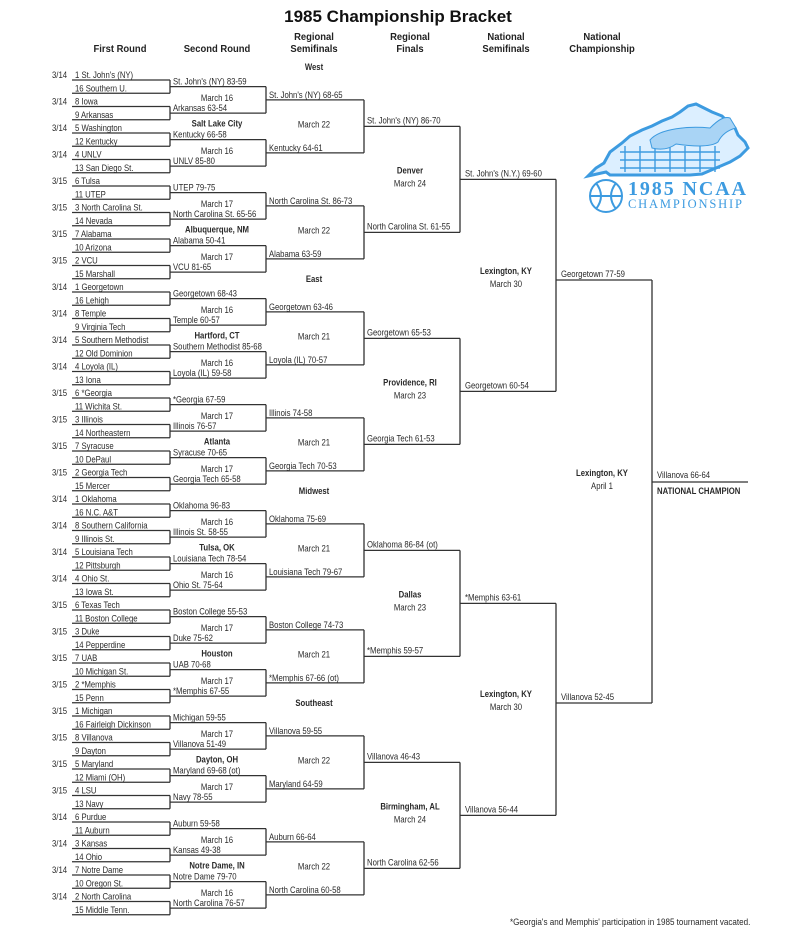 The width and height of the screenshot is (800, 943). What do you see at coordinates (217, 441) in the screenshot?
I see `second-round-site: Atlanta` at bounding box center [217, 441].